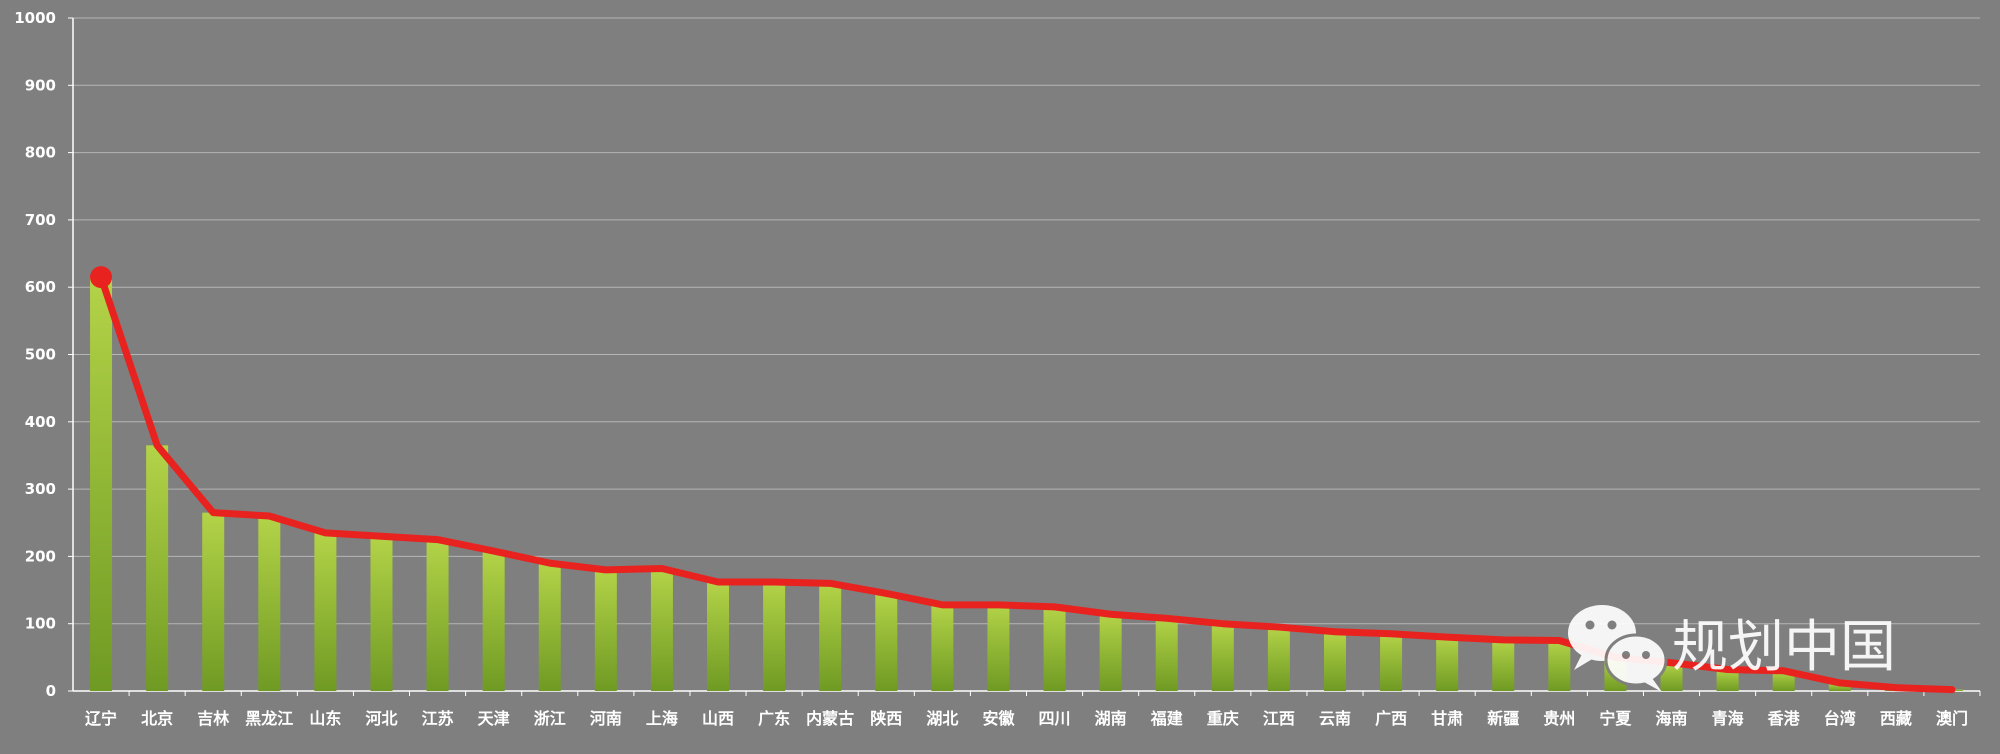 This screenshot has width=2000, height=754. Describe the element at coordinates (1618, 648) in the screenshot. I see `wechat-icon` at that location.